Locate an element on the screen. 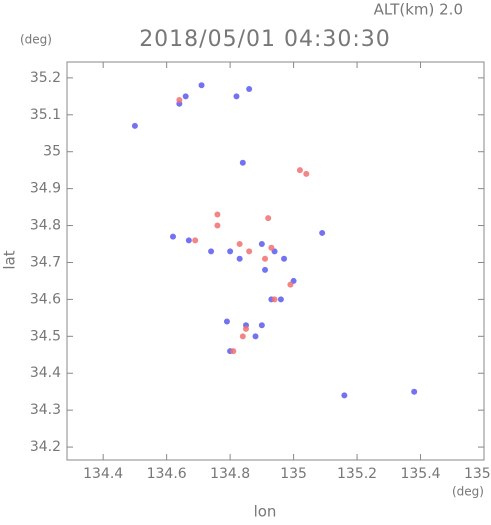 The height and width of the screenshot is (525, 491). x-unit: (deg) is located at coordinates (468, 492).